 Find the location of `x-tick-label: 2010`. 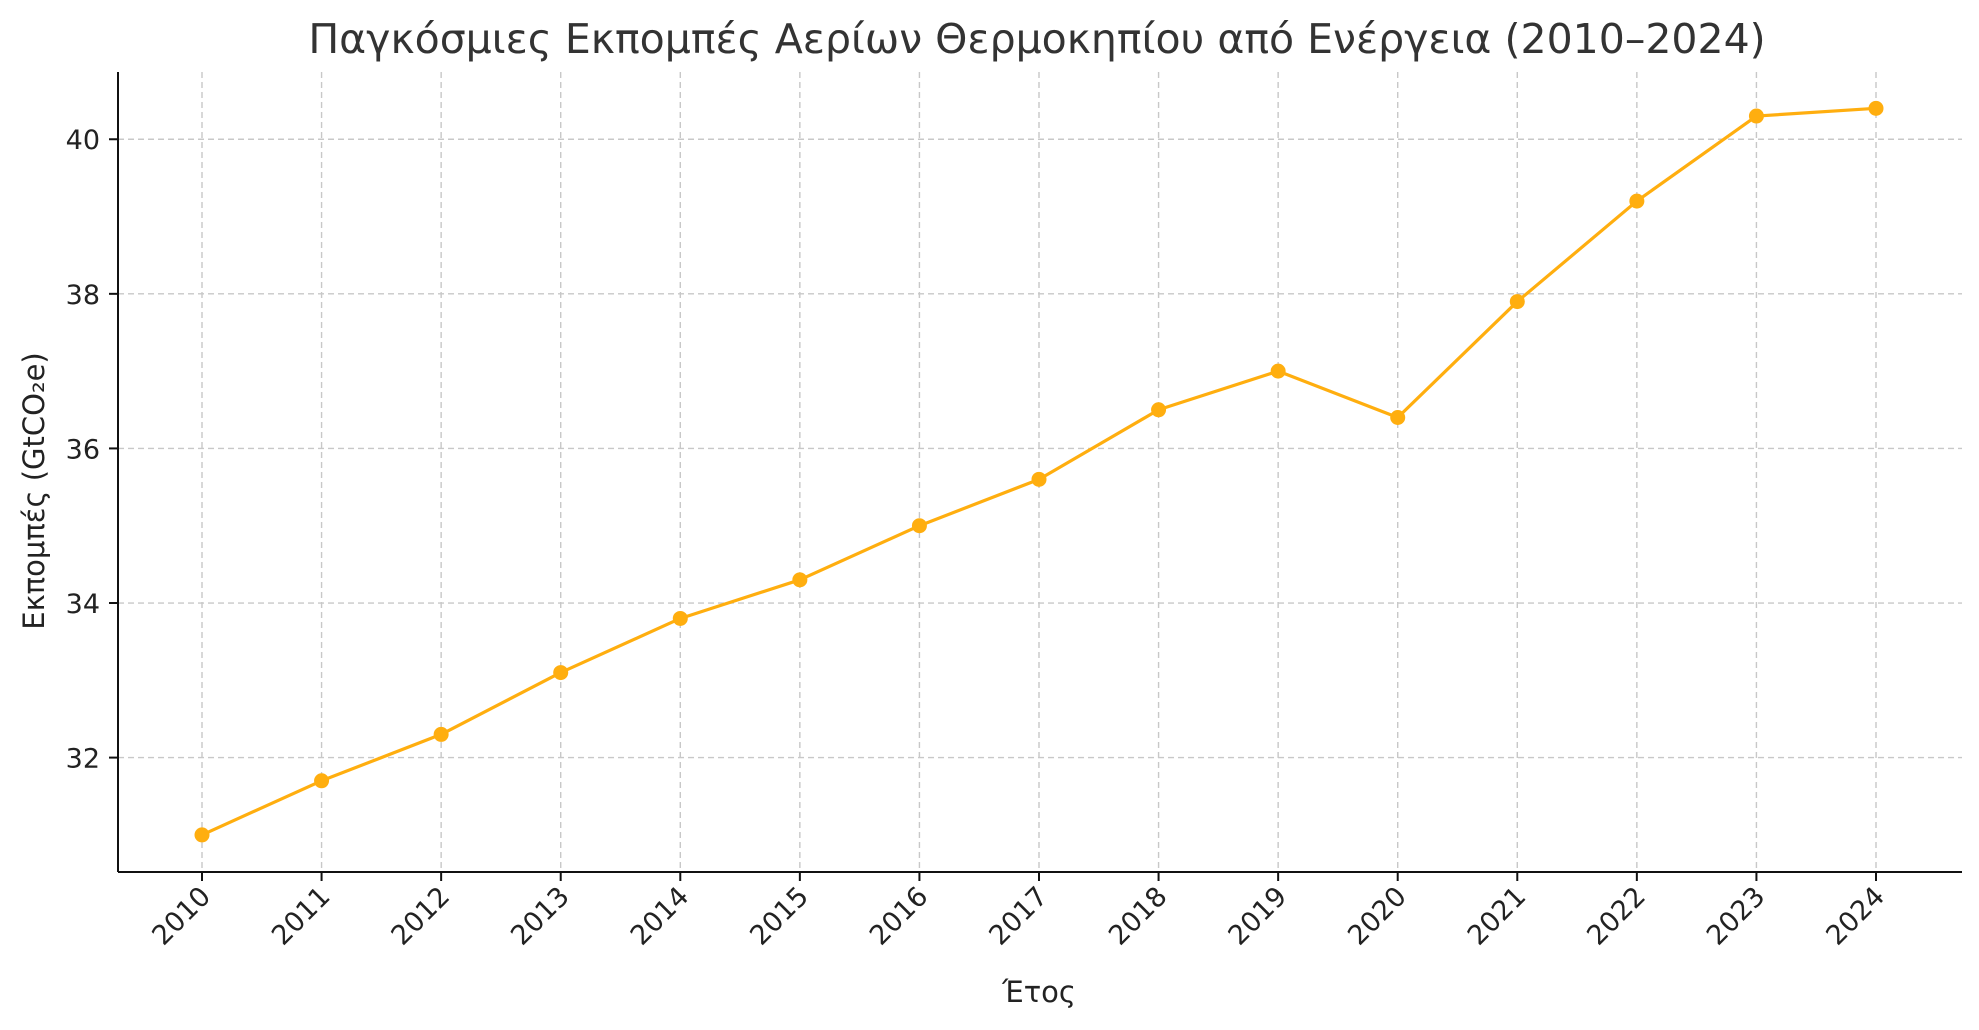

x-tick-label: 2010 is located at coordinates (181, 916).